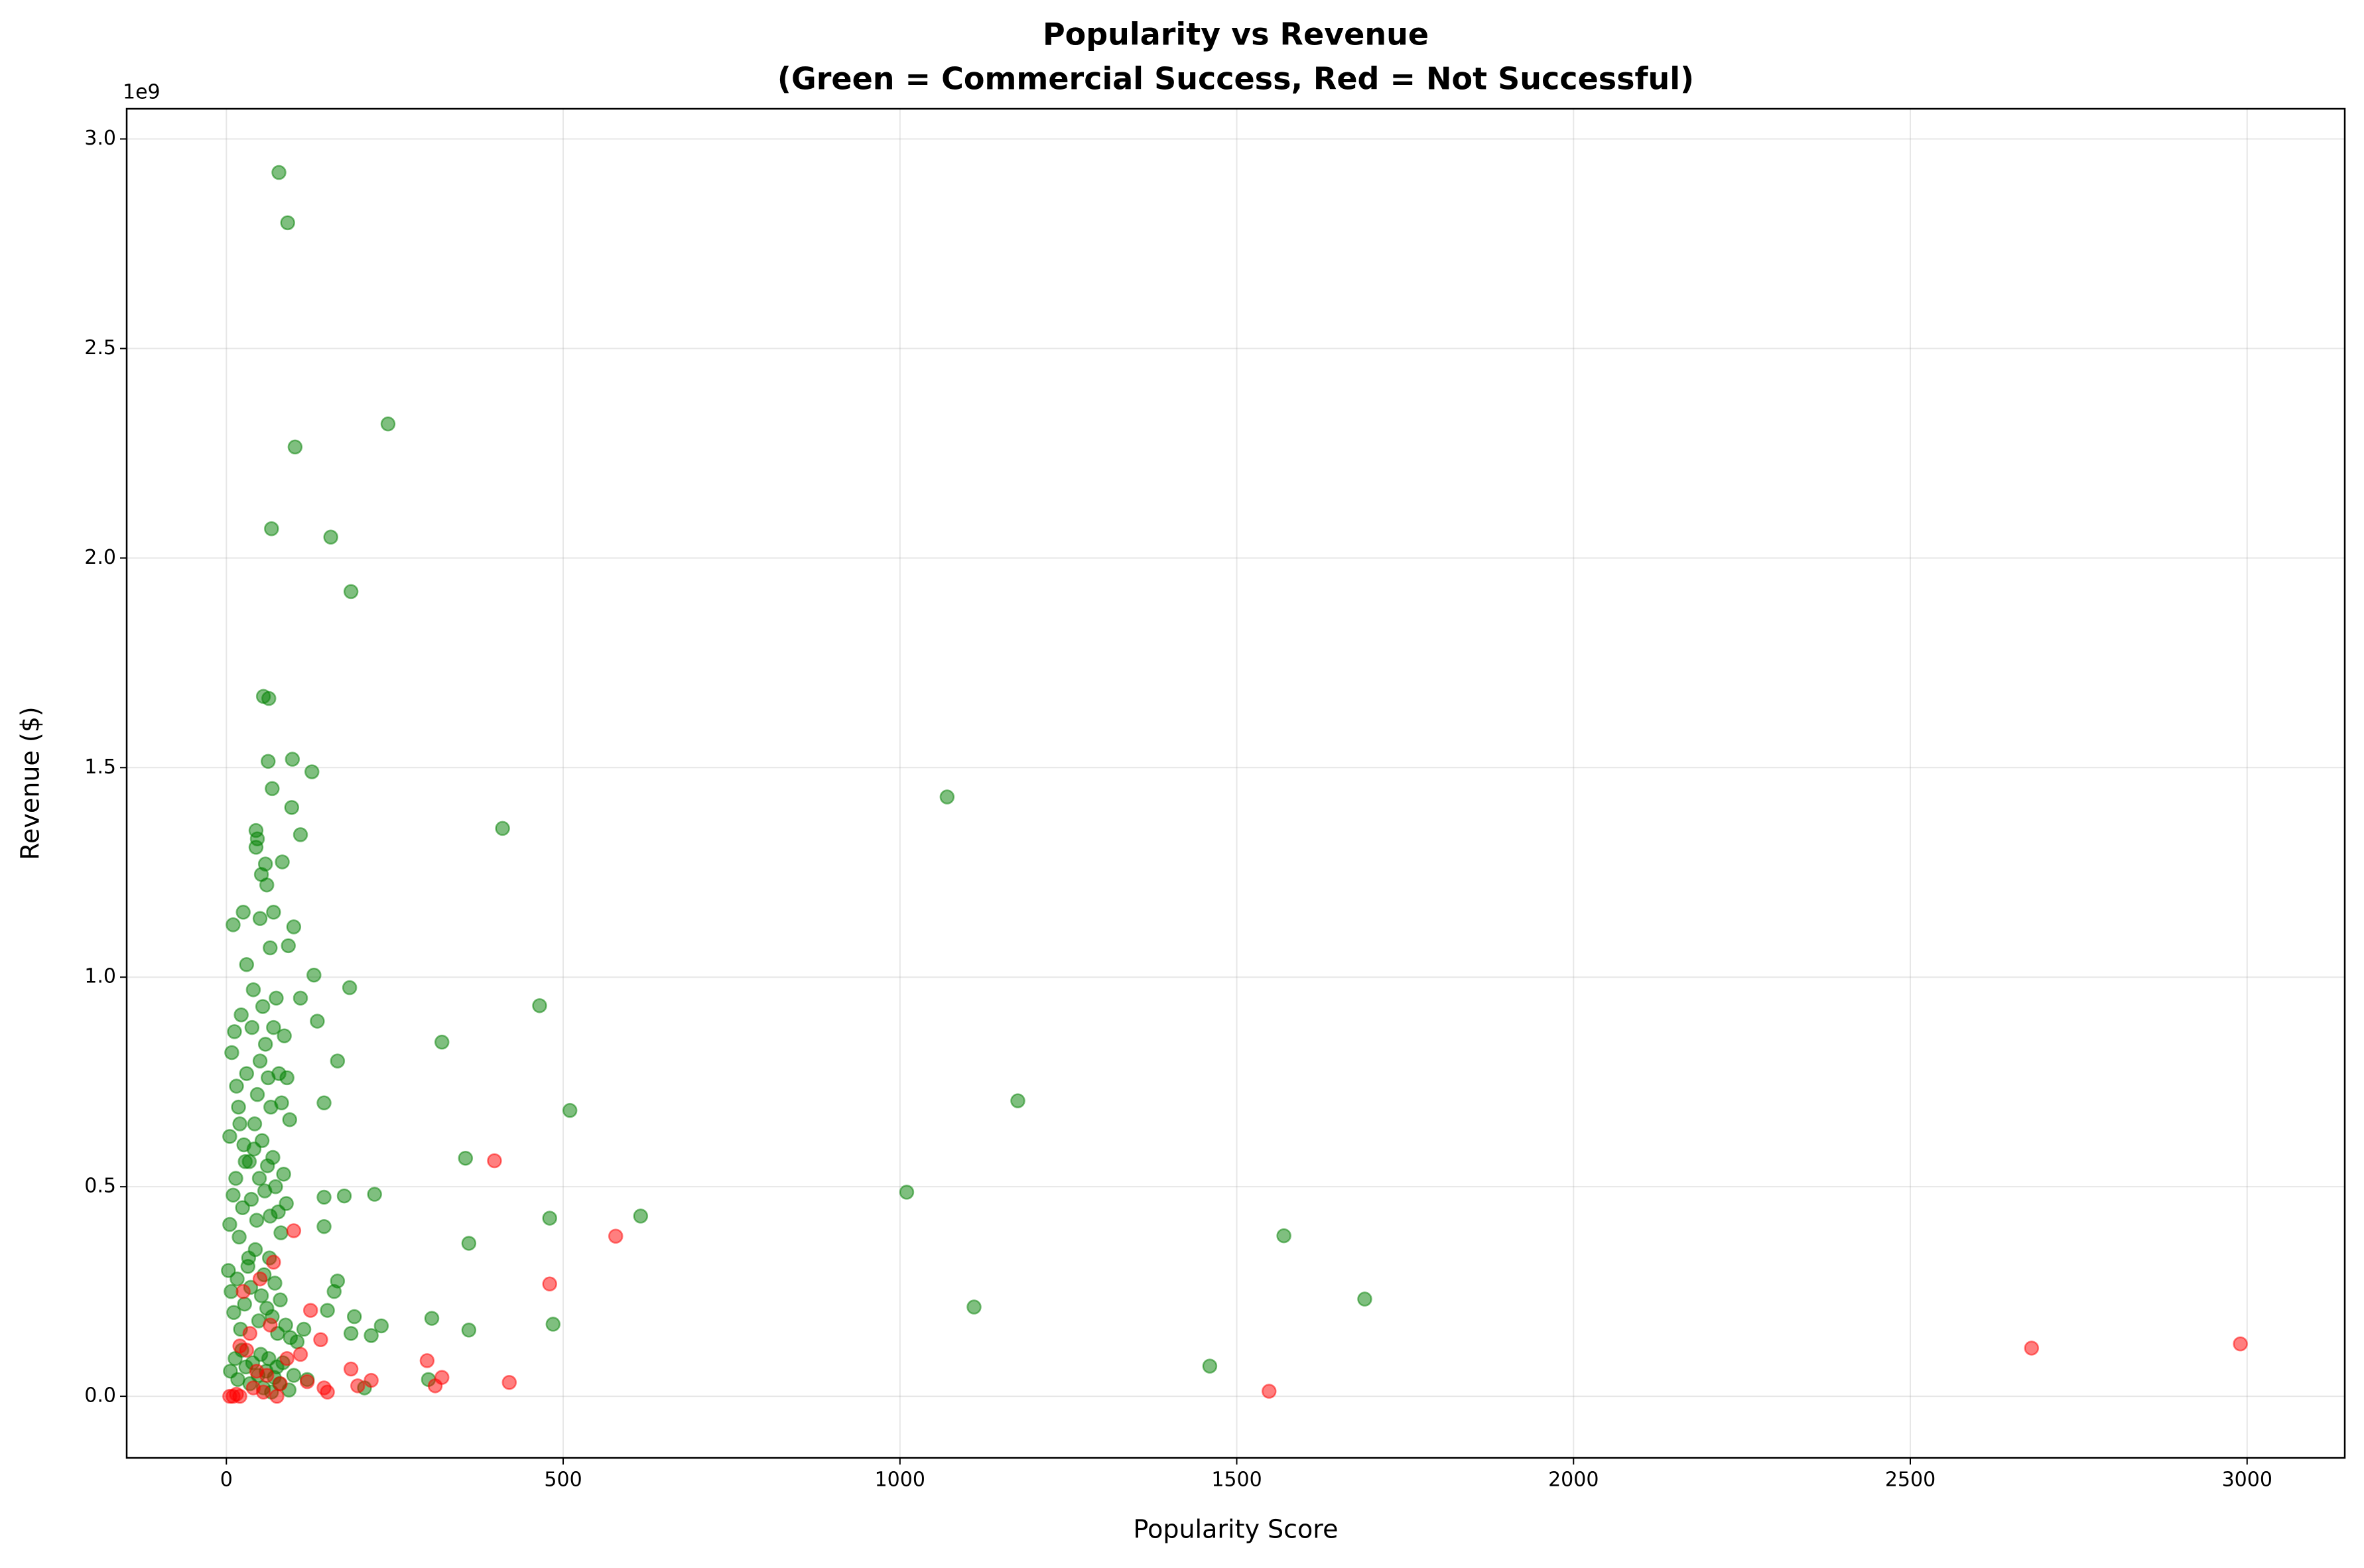 The height and width of the screenshot is (1568, 2364). I want to click on x-tick-label: 2000, so click(1573, 1481).